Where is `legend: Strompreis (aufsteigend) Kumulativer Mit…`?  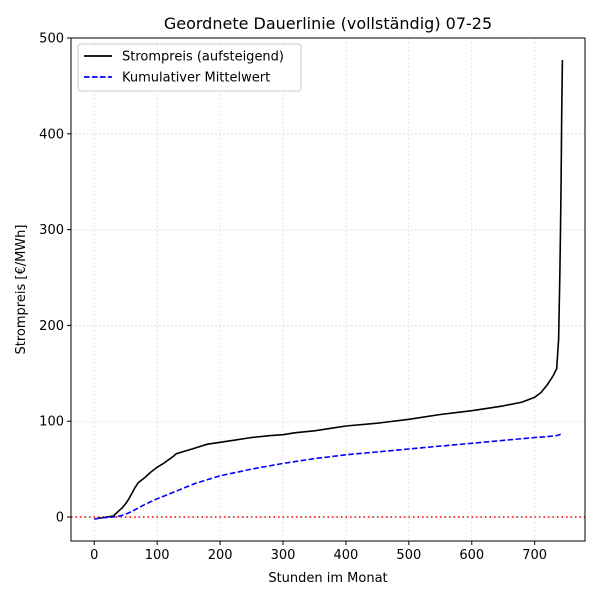
legend: Strompreis (aufsteigend) Kumulativer Mit… is located at coordinates (189, 67).